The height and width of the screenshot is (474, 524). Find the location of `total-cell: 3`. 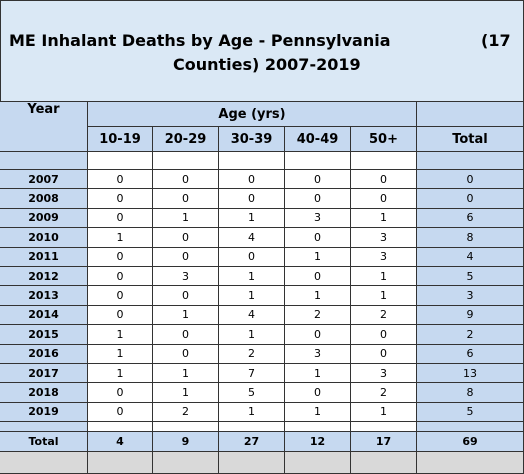

total-cell: 3 is located at coordinates (470, 296).